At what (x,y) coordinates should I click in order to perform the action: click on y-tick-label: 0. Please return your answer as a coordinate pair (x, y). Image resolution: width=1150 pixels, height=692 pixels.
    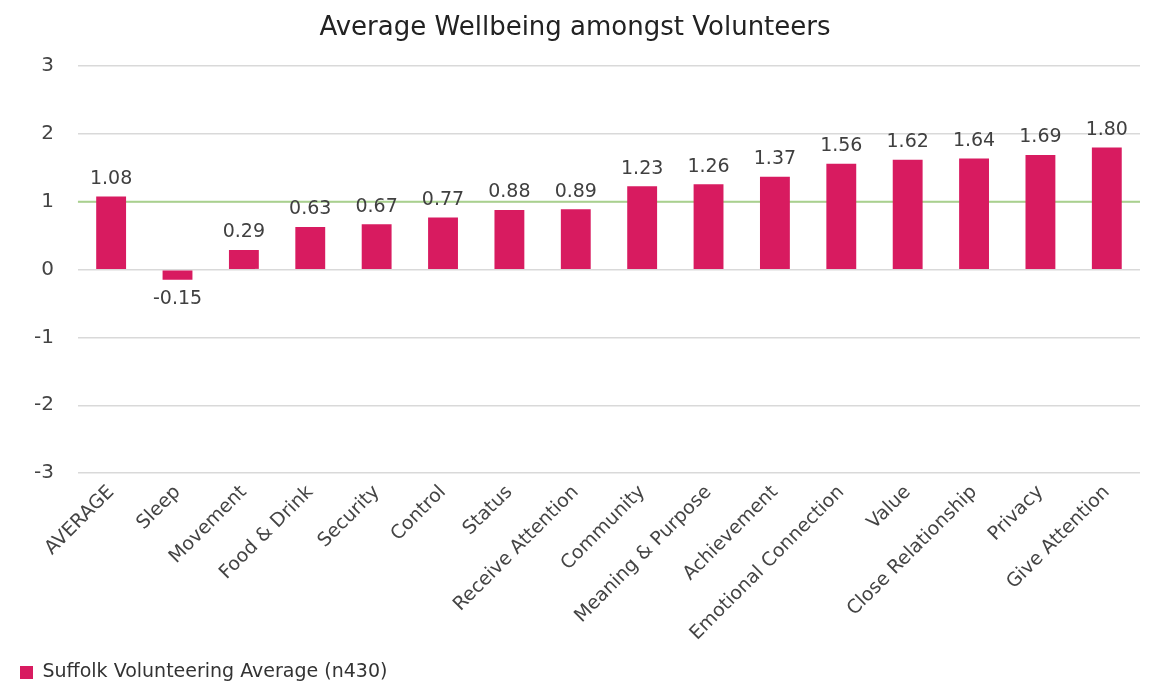
    Looking at the image, I should click on (47, 267).